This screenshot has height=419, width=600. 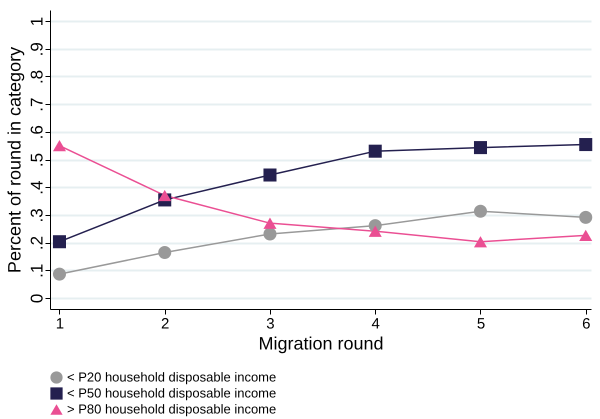 I want to click on legend-label: > P80 household disposable income, so click(x=171, y=409).